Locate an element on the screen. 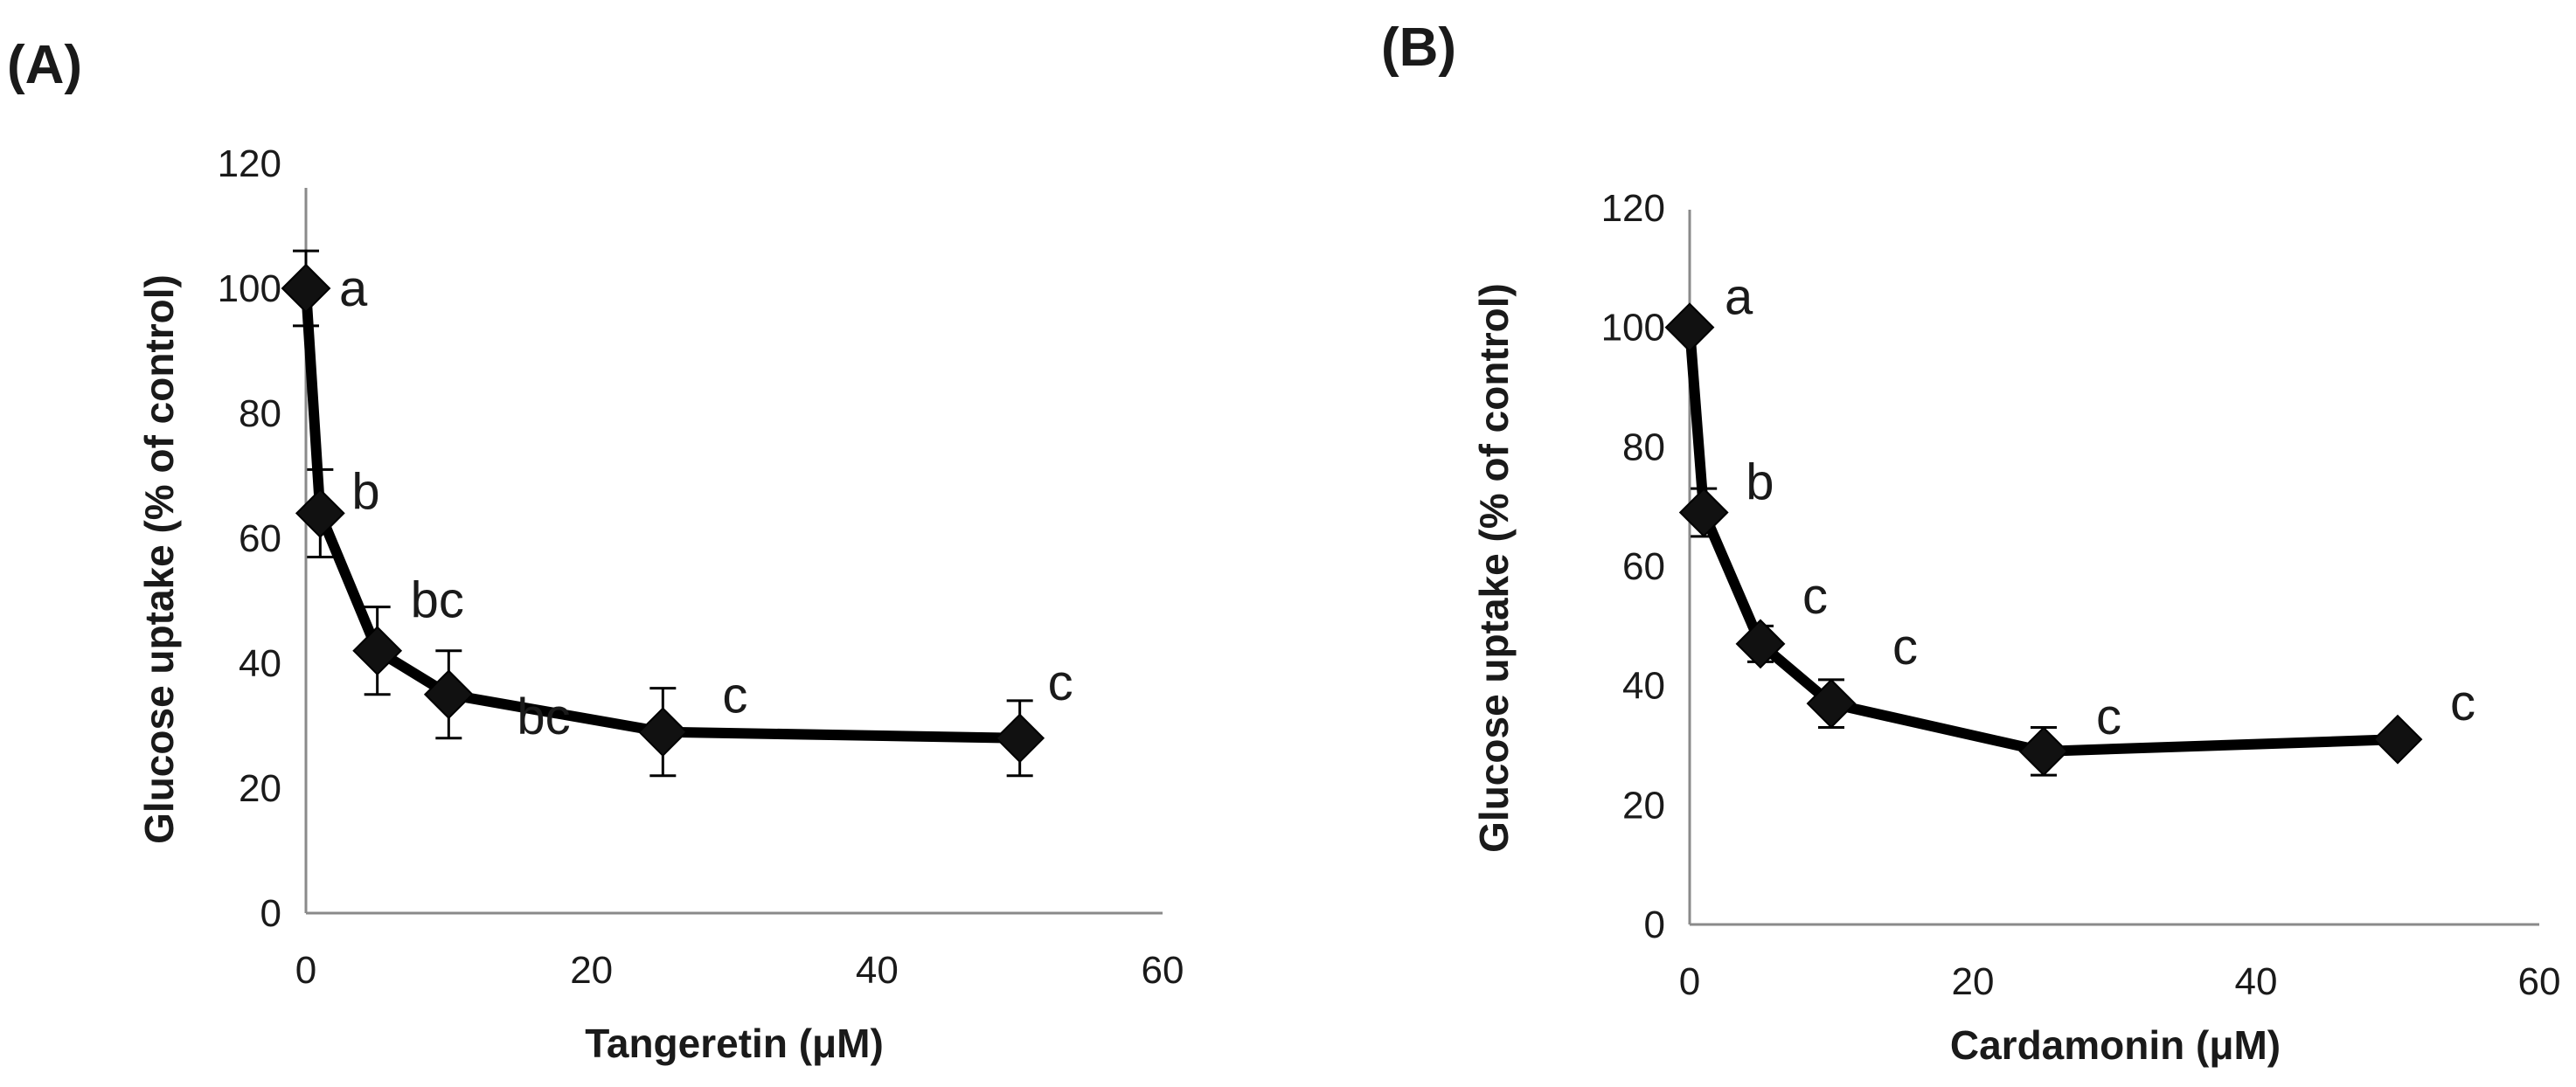  error-bars-b is located at coordinates (1874, 632).